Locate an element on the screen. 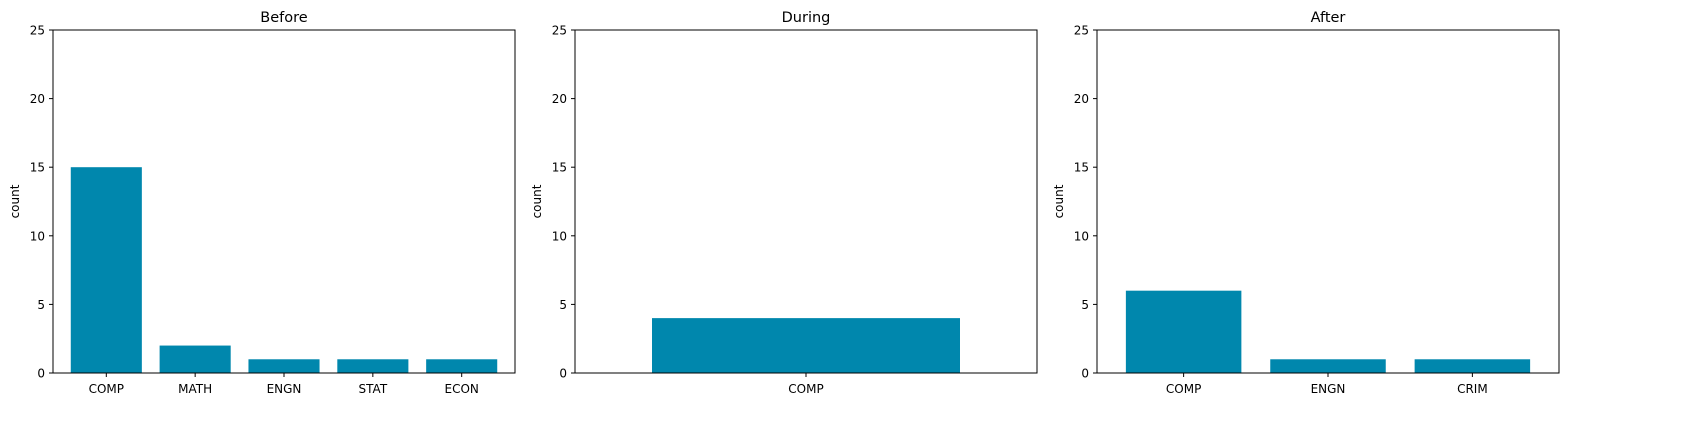 This screenshot has width=1686, height=435. x-tick-label: MATH is located at coordinates (195, 389).